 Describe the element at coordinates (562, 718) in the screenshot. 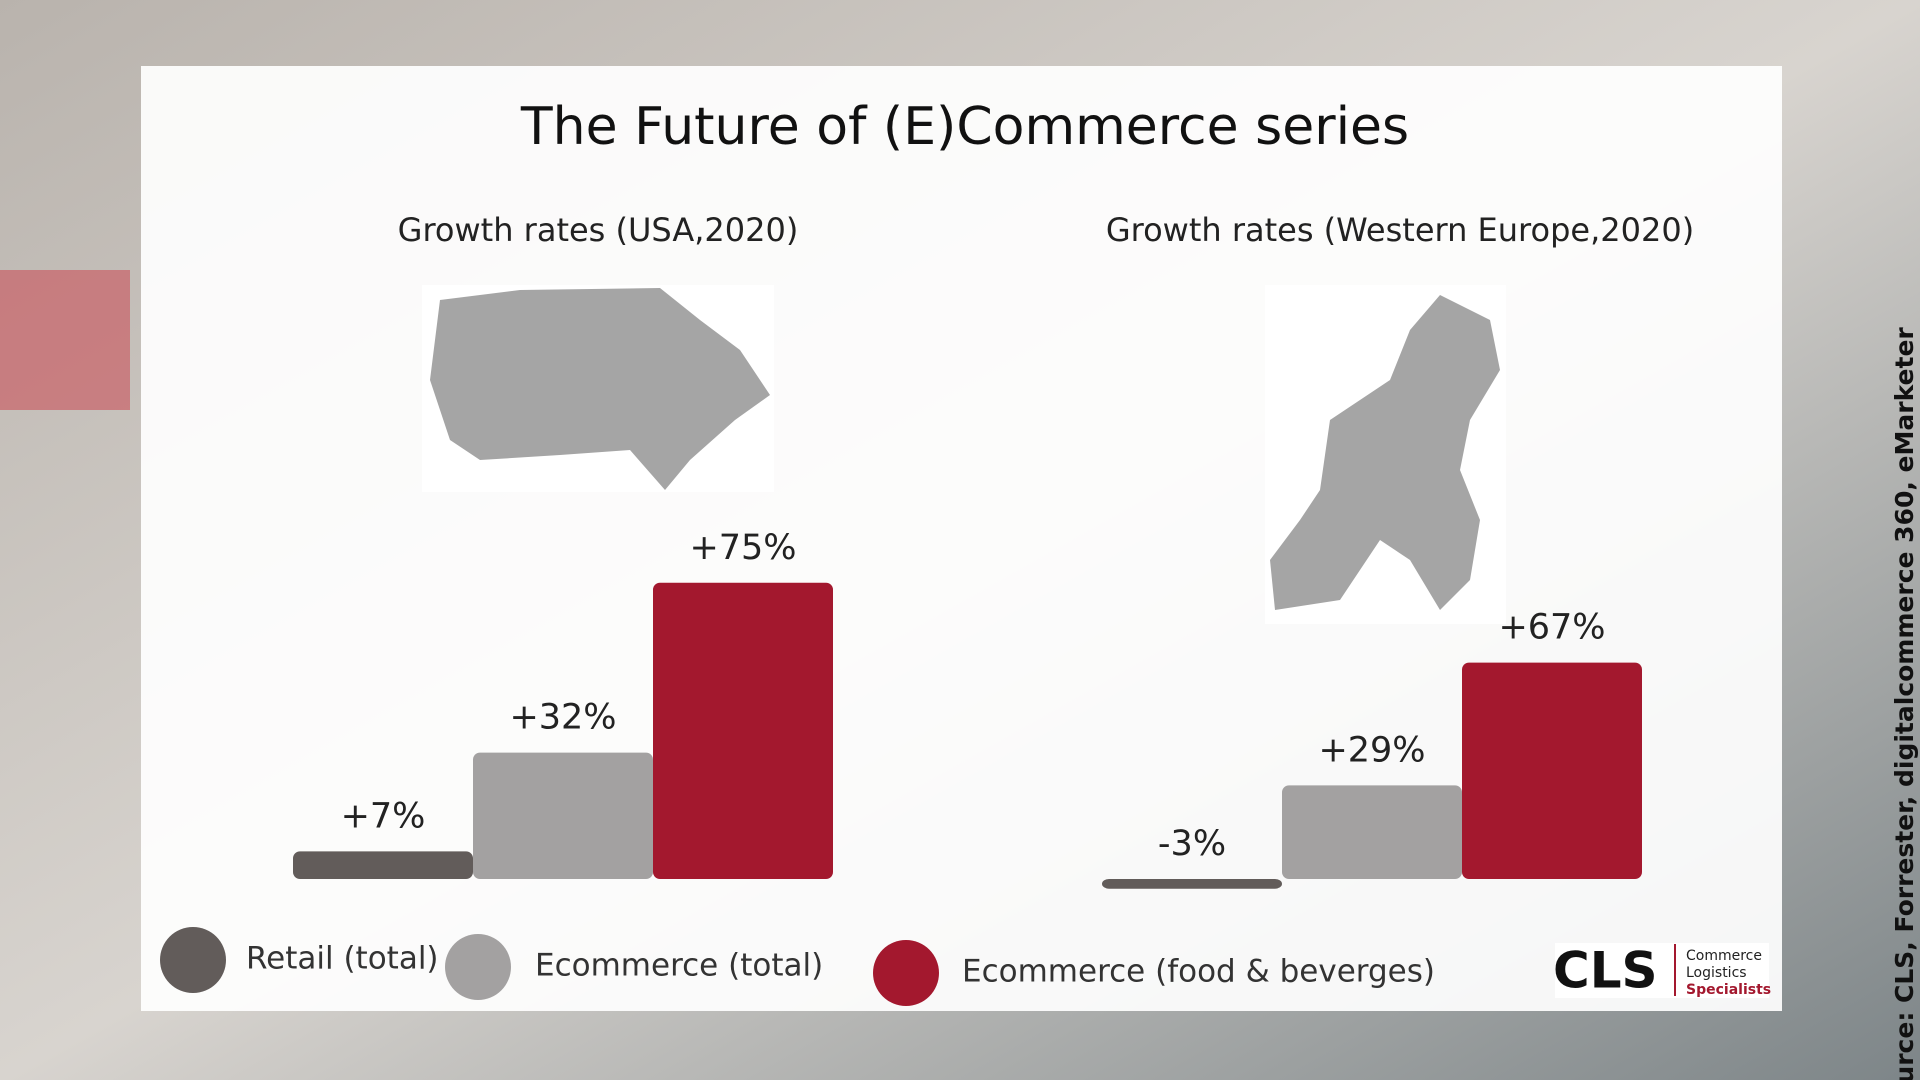

I see `value-label: +32%` at that location.